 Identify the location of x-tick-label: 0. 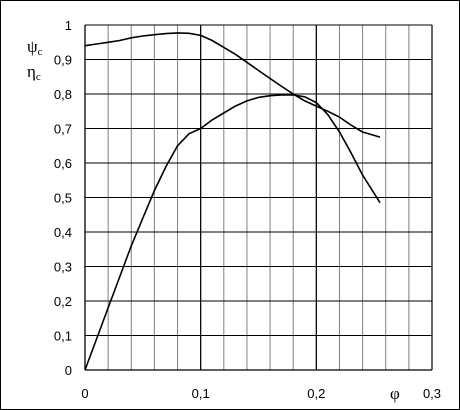
(84, 393).